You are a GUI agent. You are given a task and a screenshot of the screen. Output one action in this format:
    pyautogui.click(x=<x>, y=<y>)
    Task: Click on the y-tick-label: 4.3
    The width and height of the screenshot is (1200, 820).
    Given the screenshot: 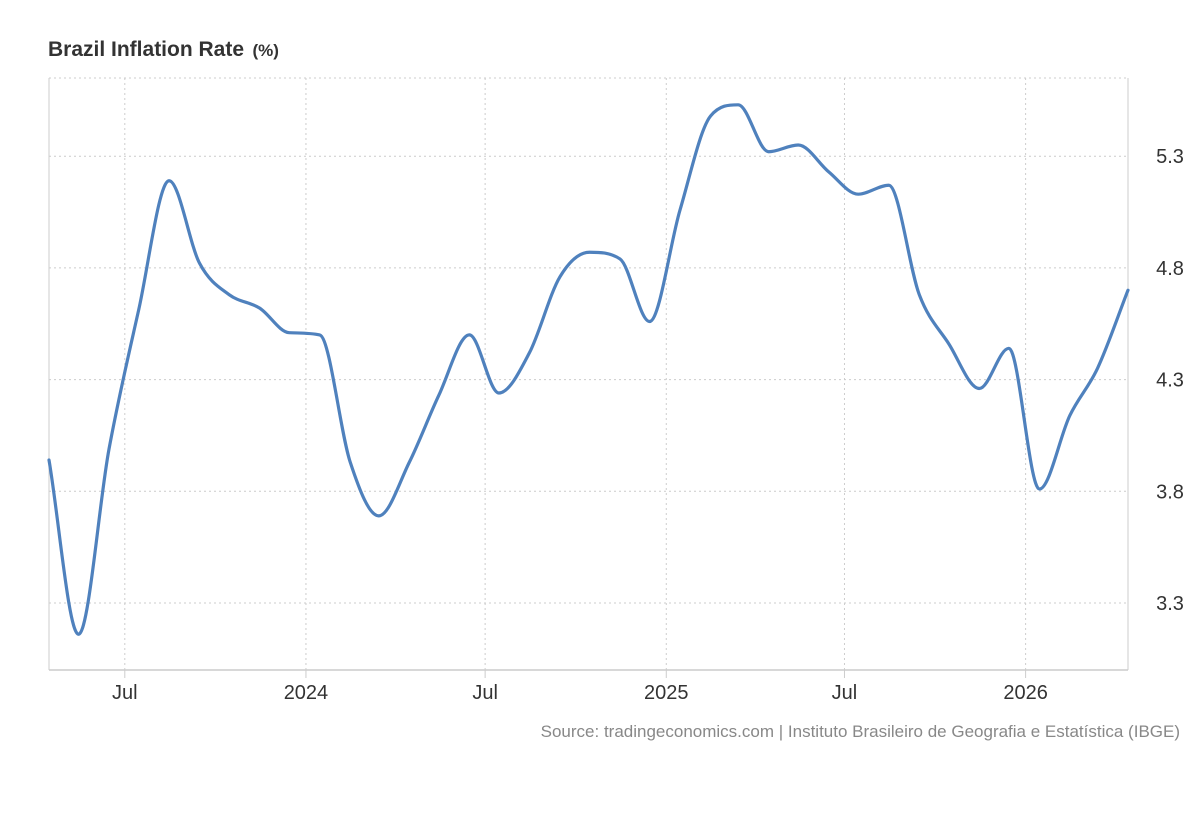 What is the action you would take?
    pyautogui.click(x=1170, y=381)
    